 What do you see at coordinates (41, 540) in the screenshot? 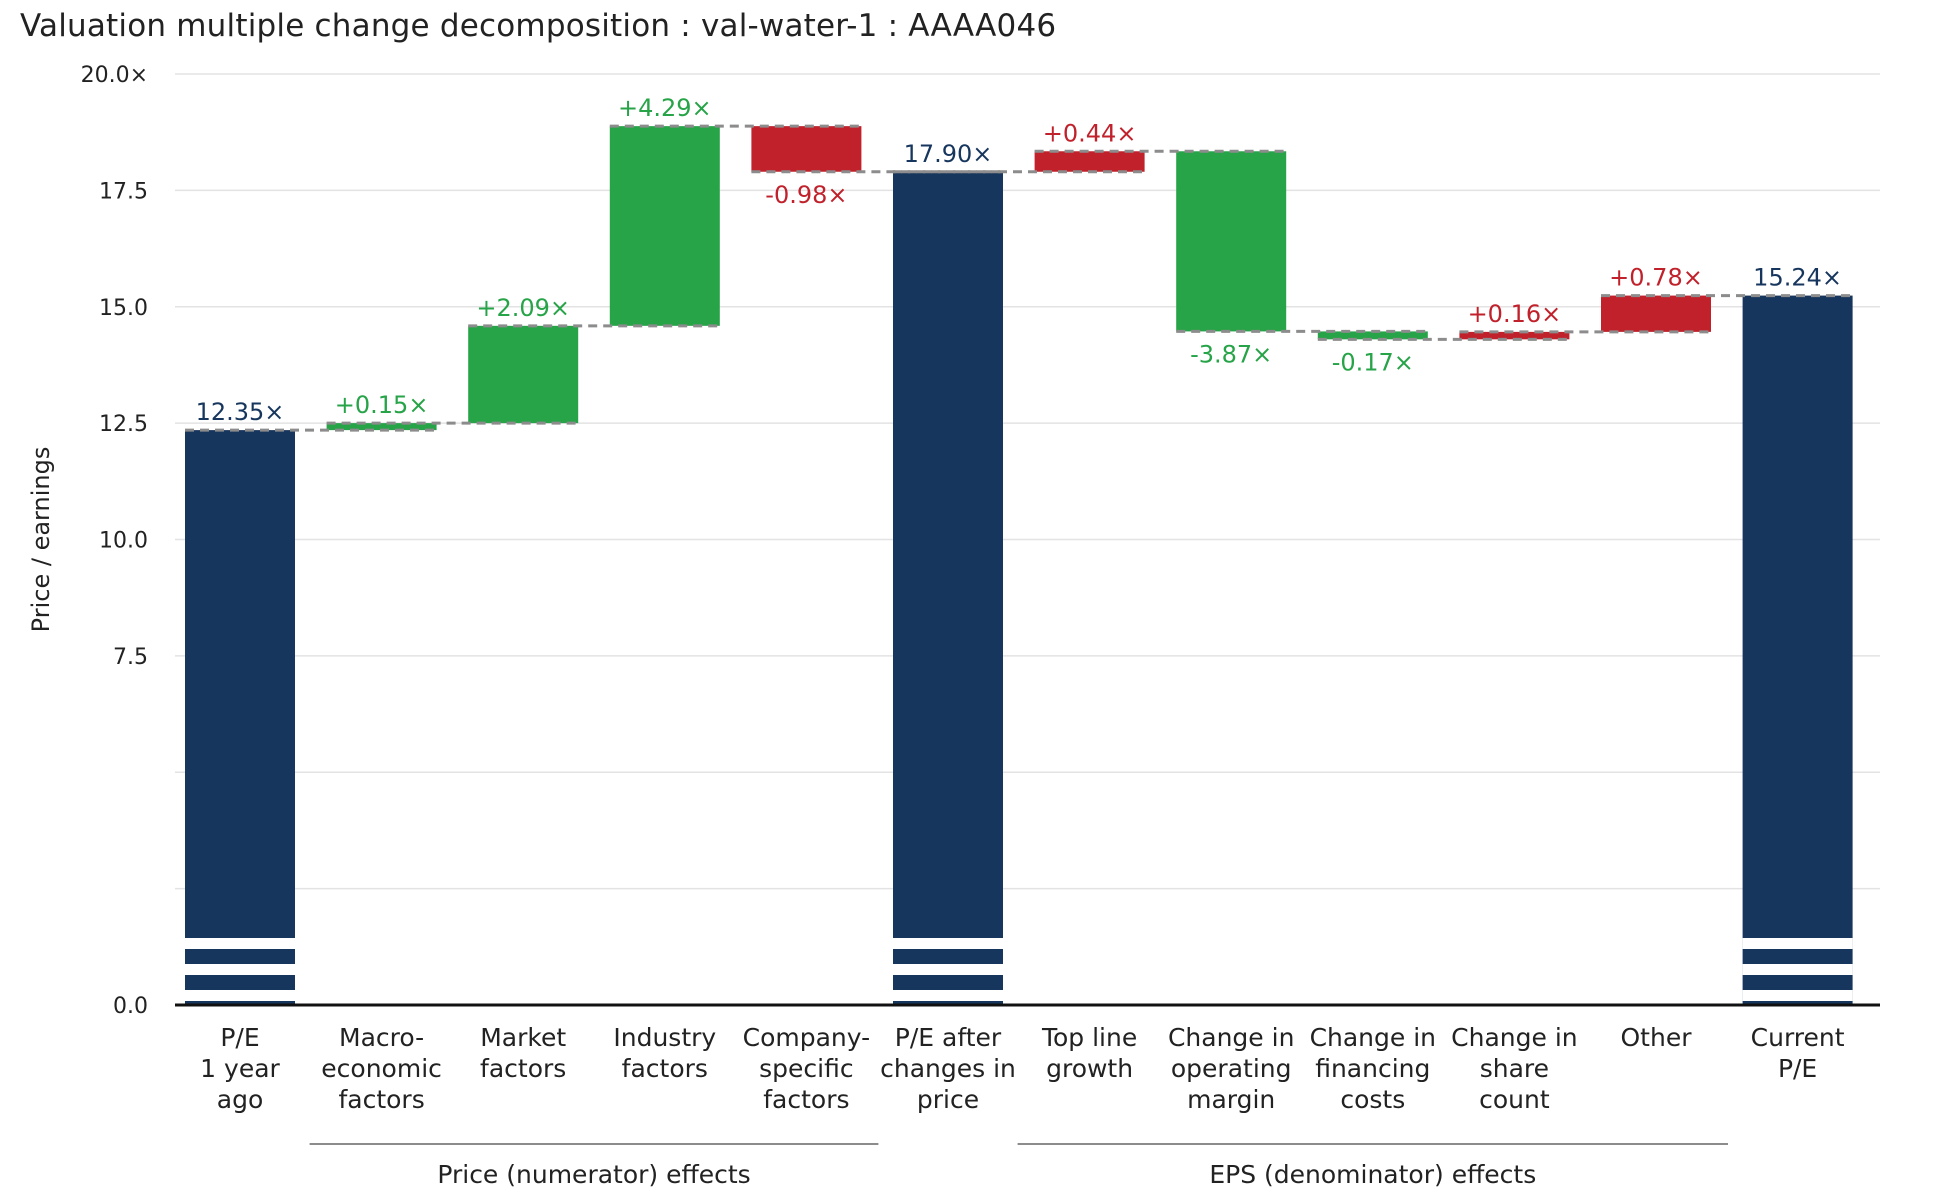
I see `y-axis-title: Price / earnings` at bounding box center [41, 540].